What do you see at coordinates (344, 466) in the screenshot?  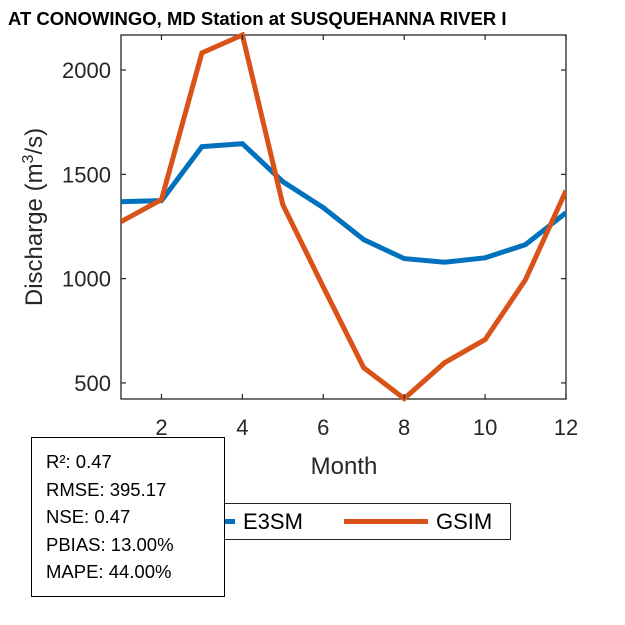 I see `x-axis-label: Month` at bounding box center [344, 466].